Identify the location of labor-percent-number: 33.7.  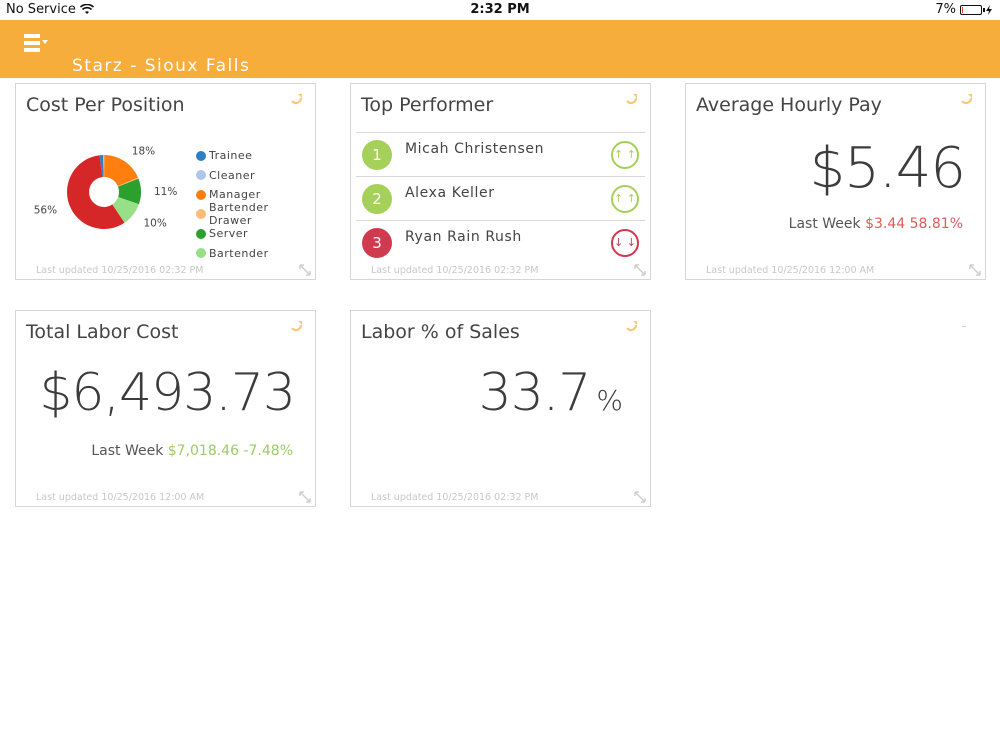
(535, 393).